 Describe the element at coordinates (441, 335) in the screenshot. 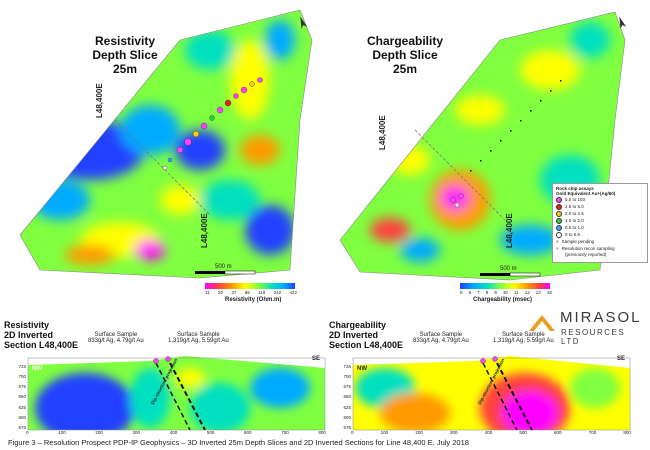

I see `sample1-title: Surface Sample` at that location.